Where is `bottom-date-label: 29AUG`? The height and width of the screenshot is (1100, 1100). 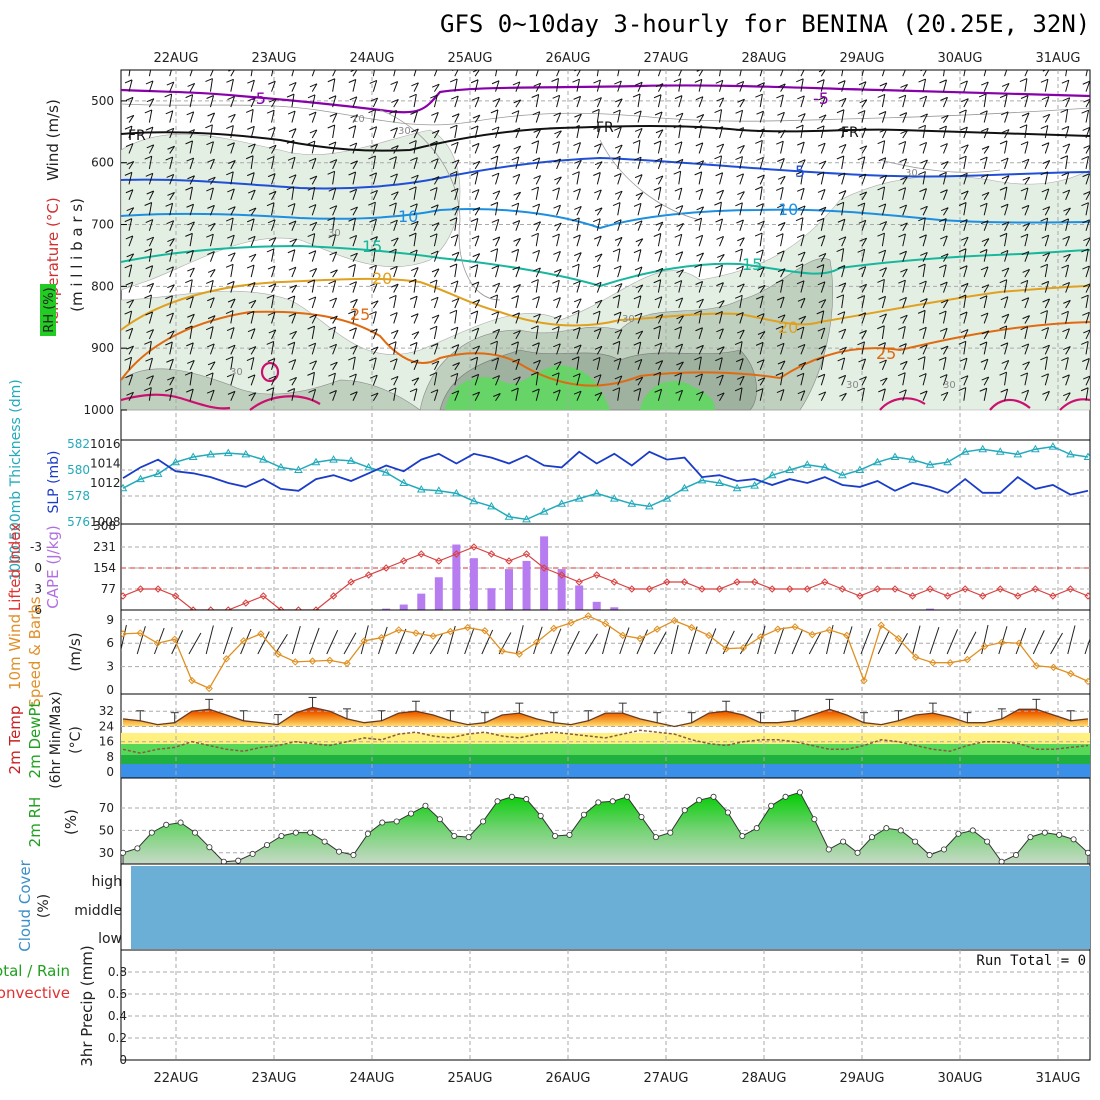 bottom-date-label: 29AUG is located at coordinates (861, 1078).